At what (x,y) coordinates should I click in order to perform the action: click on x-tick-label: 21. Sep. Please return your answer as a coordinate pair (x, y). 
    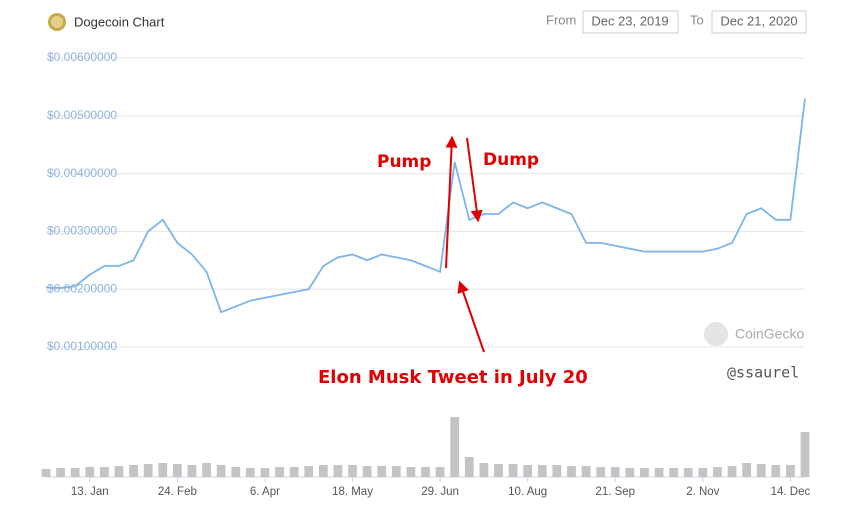
    Looking at the image, I should click on (615, 492).